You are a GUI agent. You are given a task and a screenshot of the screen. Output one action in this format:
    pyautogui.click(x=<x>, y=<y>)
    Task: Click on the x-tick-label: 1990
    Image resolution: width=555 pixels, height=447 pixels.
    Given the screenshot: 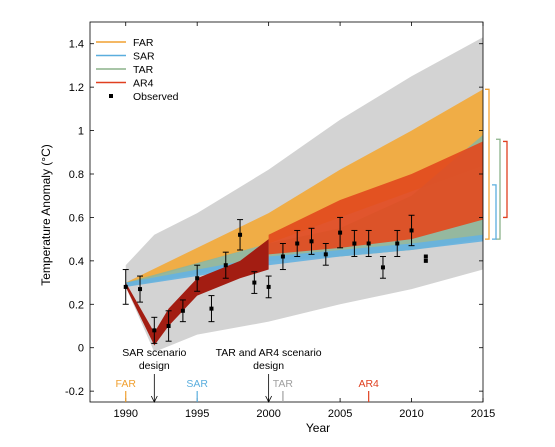 What is the action you would take?
    pyautogui.click(x=125, y=414)
    